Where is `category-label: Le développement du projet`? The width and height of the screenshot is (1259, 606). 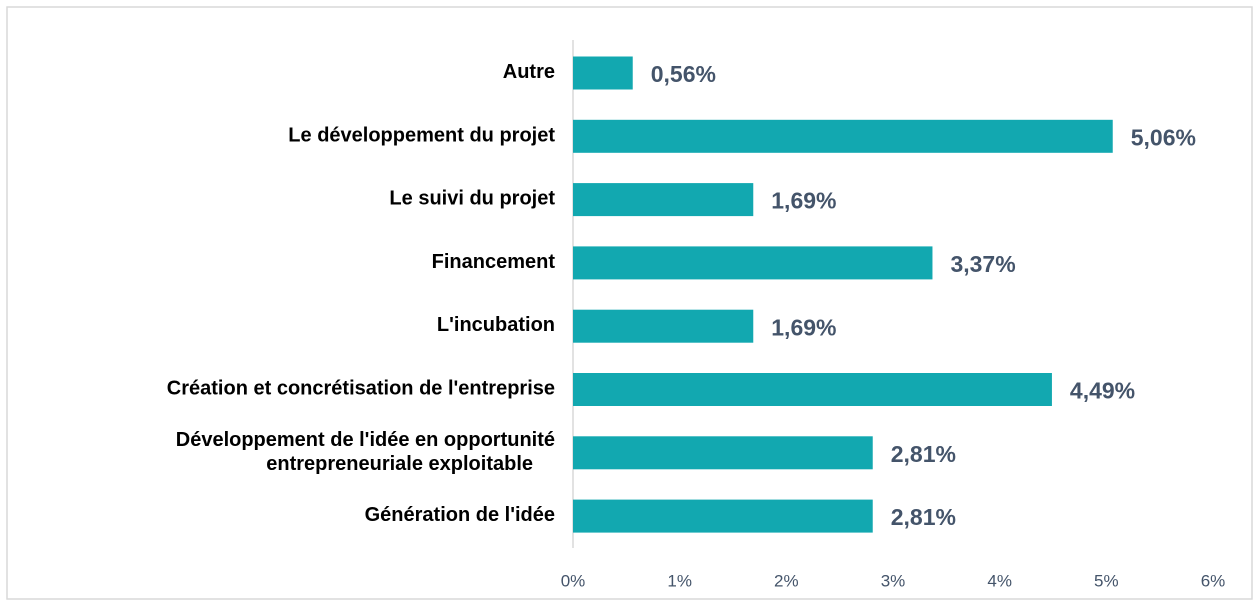
category-label: Le développement du projet is located at coordinates (421, 136).